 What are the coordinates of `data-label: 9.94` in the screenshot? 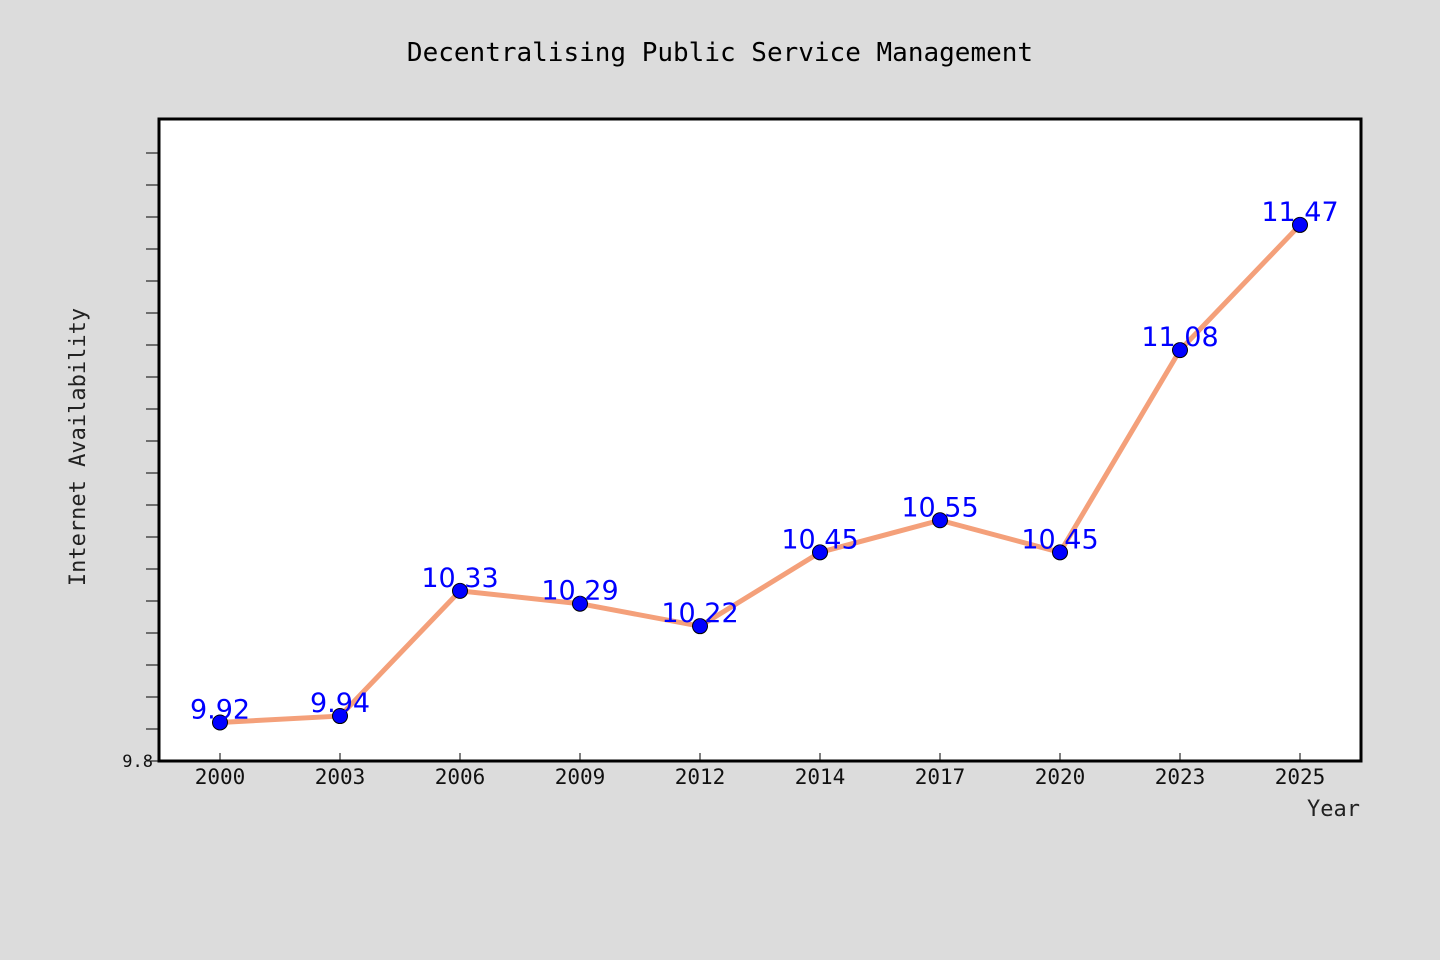 It's located at (340, 703).